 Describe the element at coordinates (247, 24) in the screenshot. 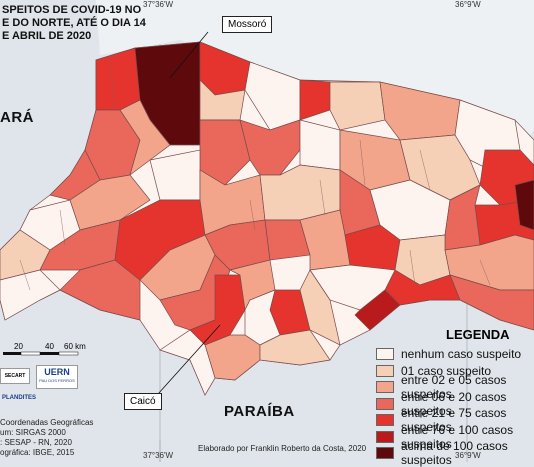

I see `callout-mossoro: Mossoró` at that location.